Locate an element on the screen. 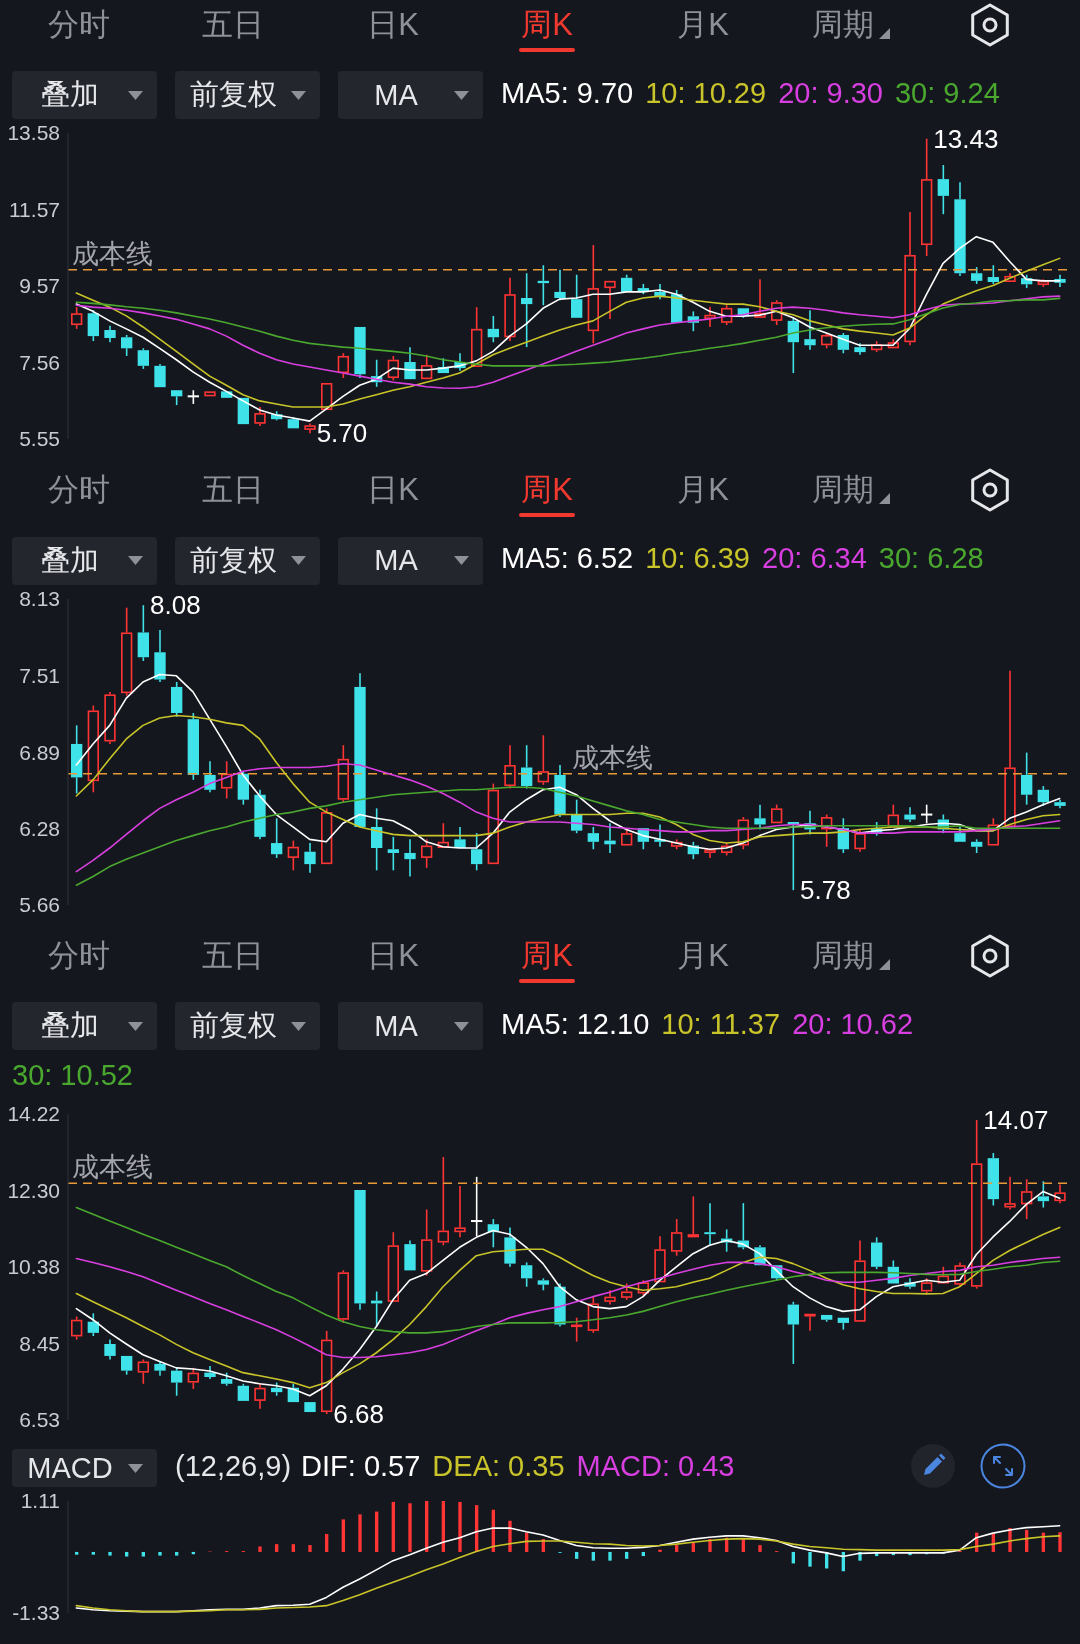  annotation: 6.68 is located at coordinates (358, 1414).